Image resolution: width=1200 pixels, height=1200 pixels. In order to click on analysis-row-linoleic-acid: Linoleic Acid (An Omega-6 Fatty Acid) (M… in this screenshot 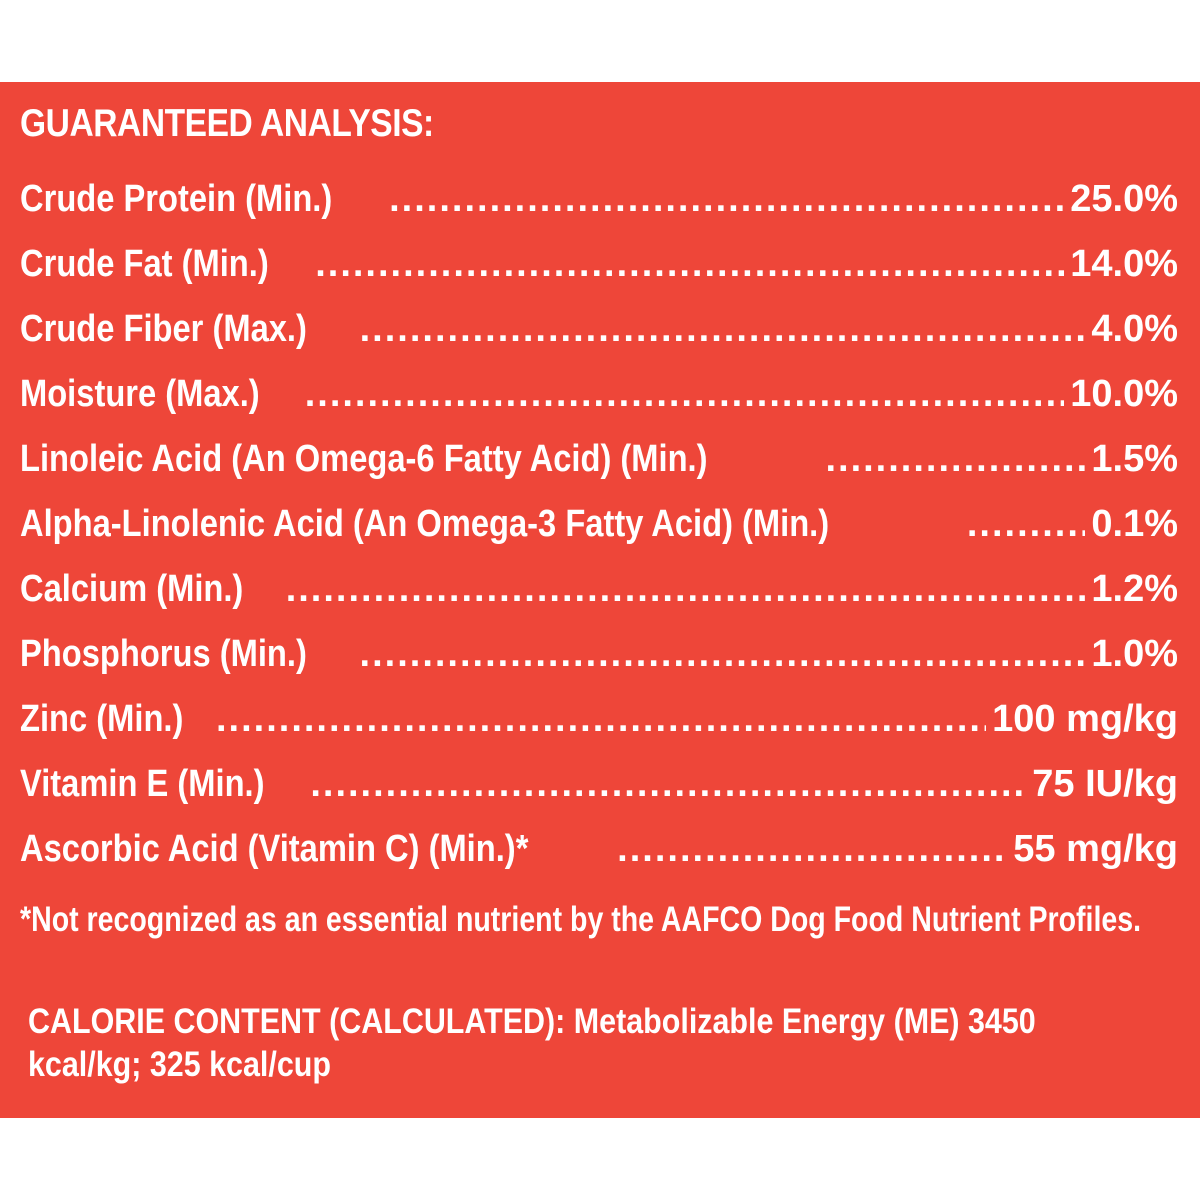, I will do `click(599, 459)`.